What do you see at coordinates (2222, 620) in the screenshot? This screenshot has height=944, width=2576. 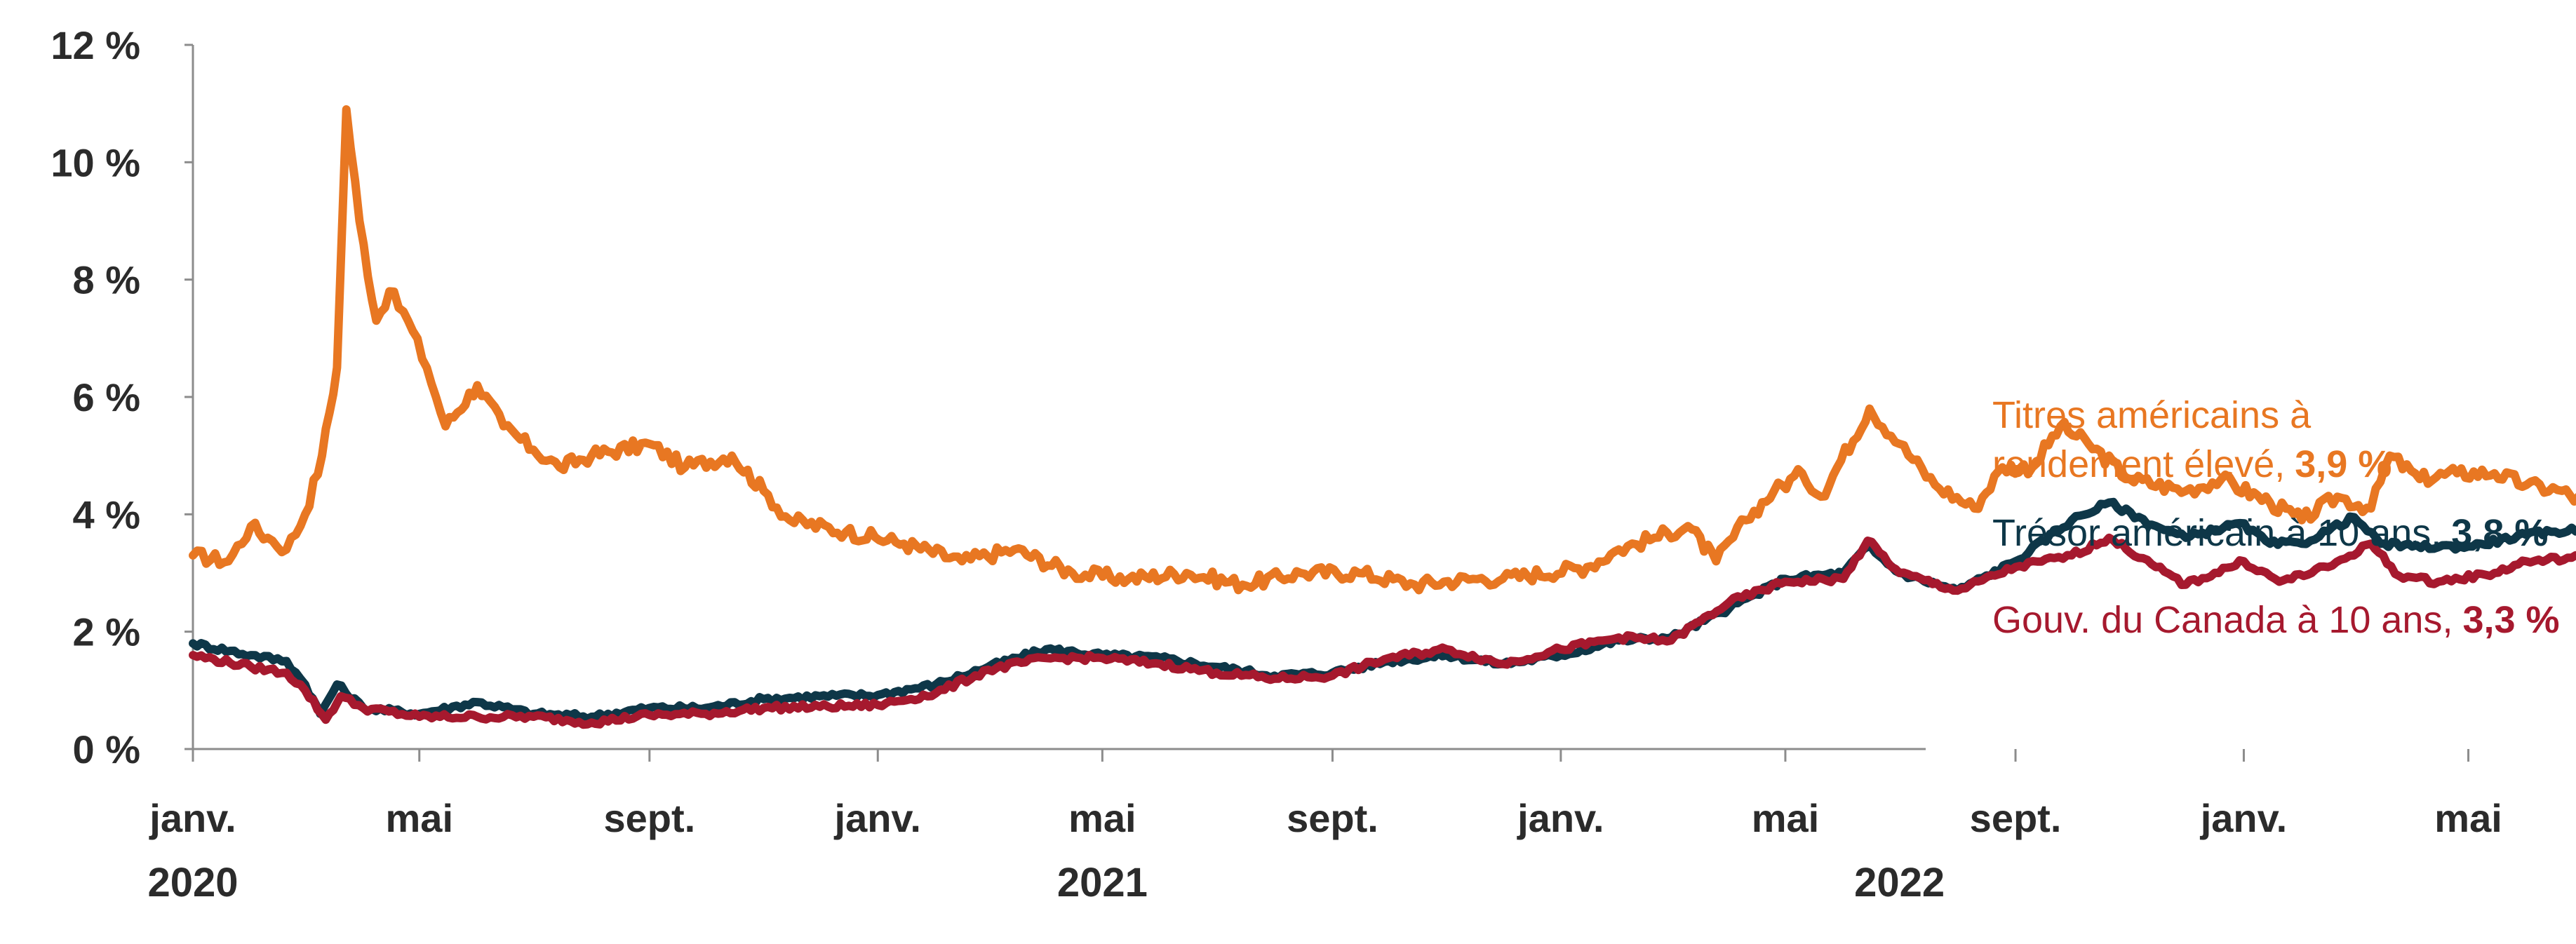 I see `legend-name-text: Gouv. du Canada à 10 ans,` at bounding box center [2222, 620].